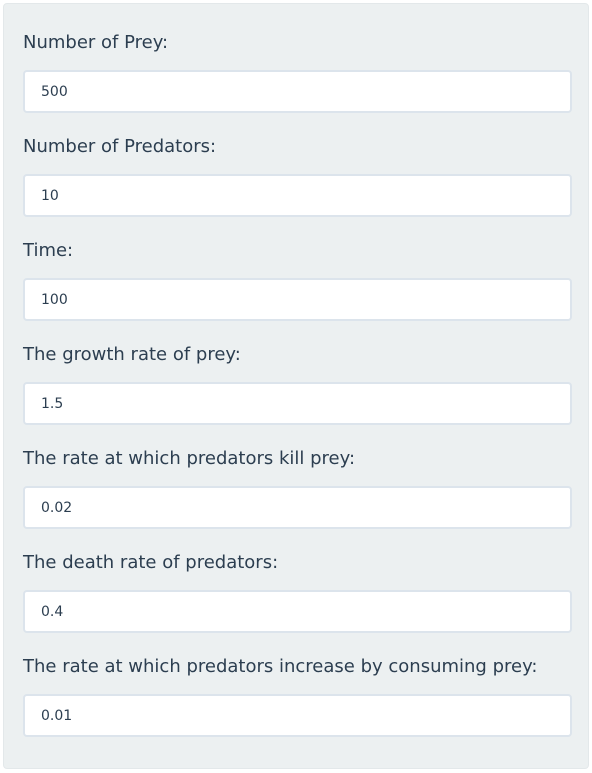  I want to click on prey-growth-rate-group: The growth rate of prey:, so click(297, 384).